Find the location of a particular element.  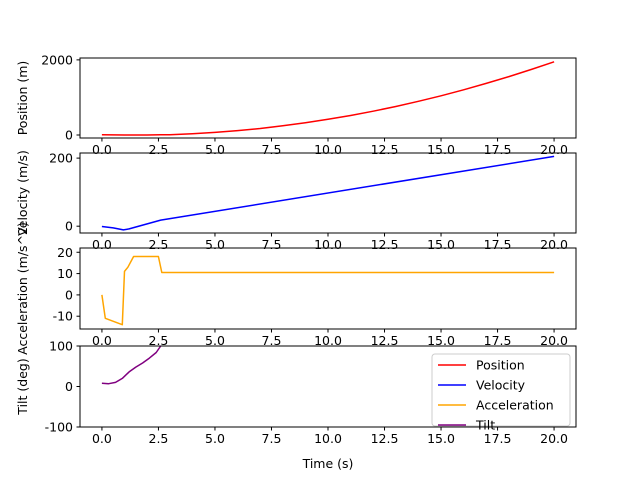

series-line-acceleration is located at coordinates (328, 290).